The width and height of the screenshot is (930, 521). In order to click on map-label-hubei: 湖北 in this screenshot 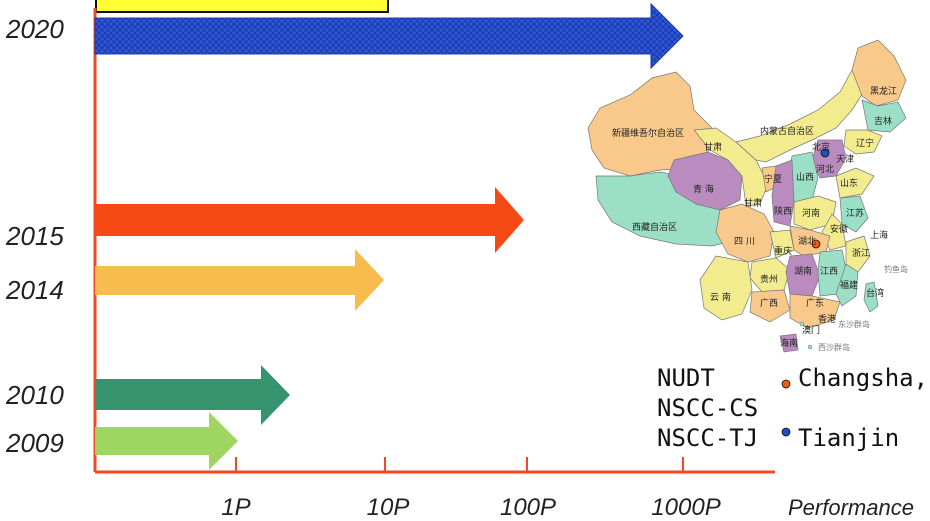, I will do `click(807, 241)`.